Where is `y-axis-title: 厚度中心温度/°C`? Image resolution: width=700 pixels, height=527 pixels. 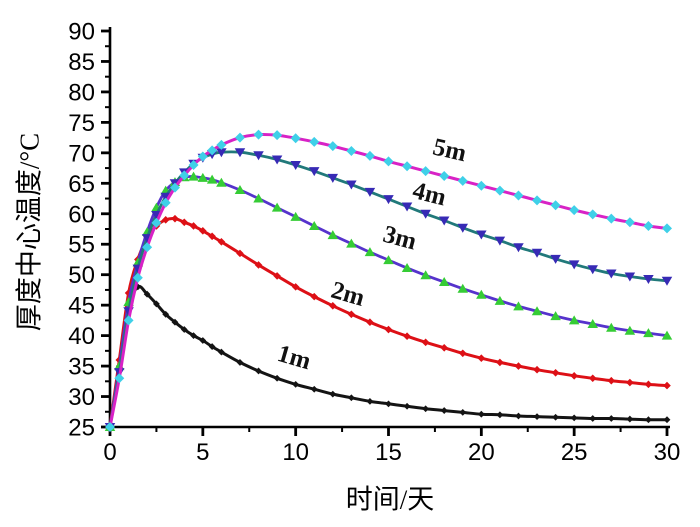
y-axis-title: 厚度中心温度/°C is located at coordinates (29, 232).